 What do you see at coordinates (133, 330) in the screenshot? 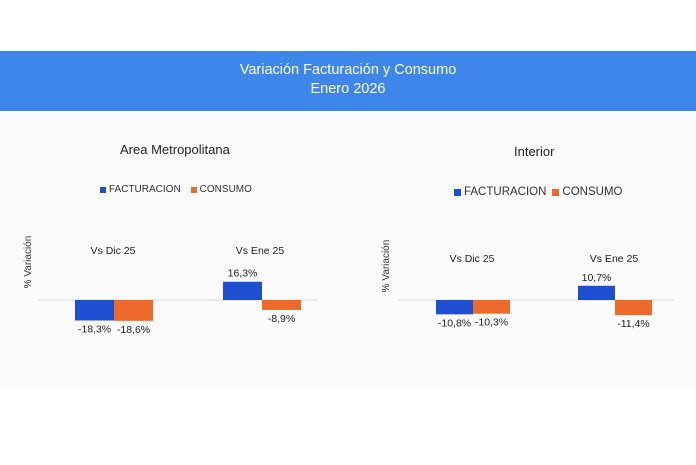
I see `data-label: -18,6%` at bounding box center [133, 330].